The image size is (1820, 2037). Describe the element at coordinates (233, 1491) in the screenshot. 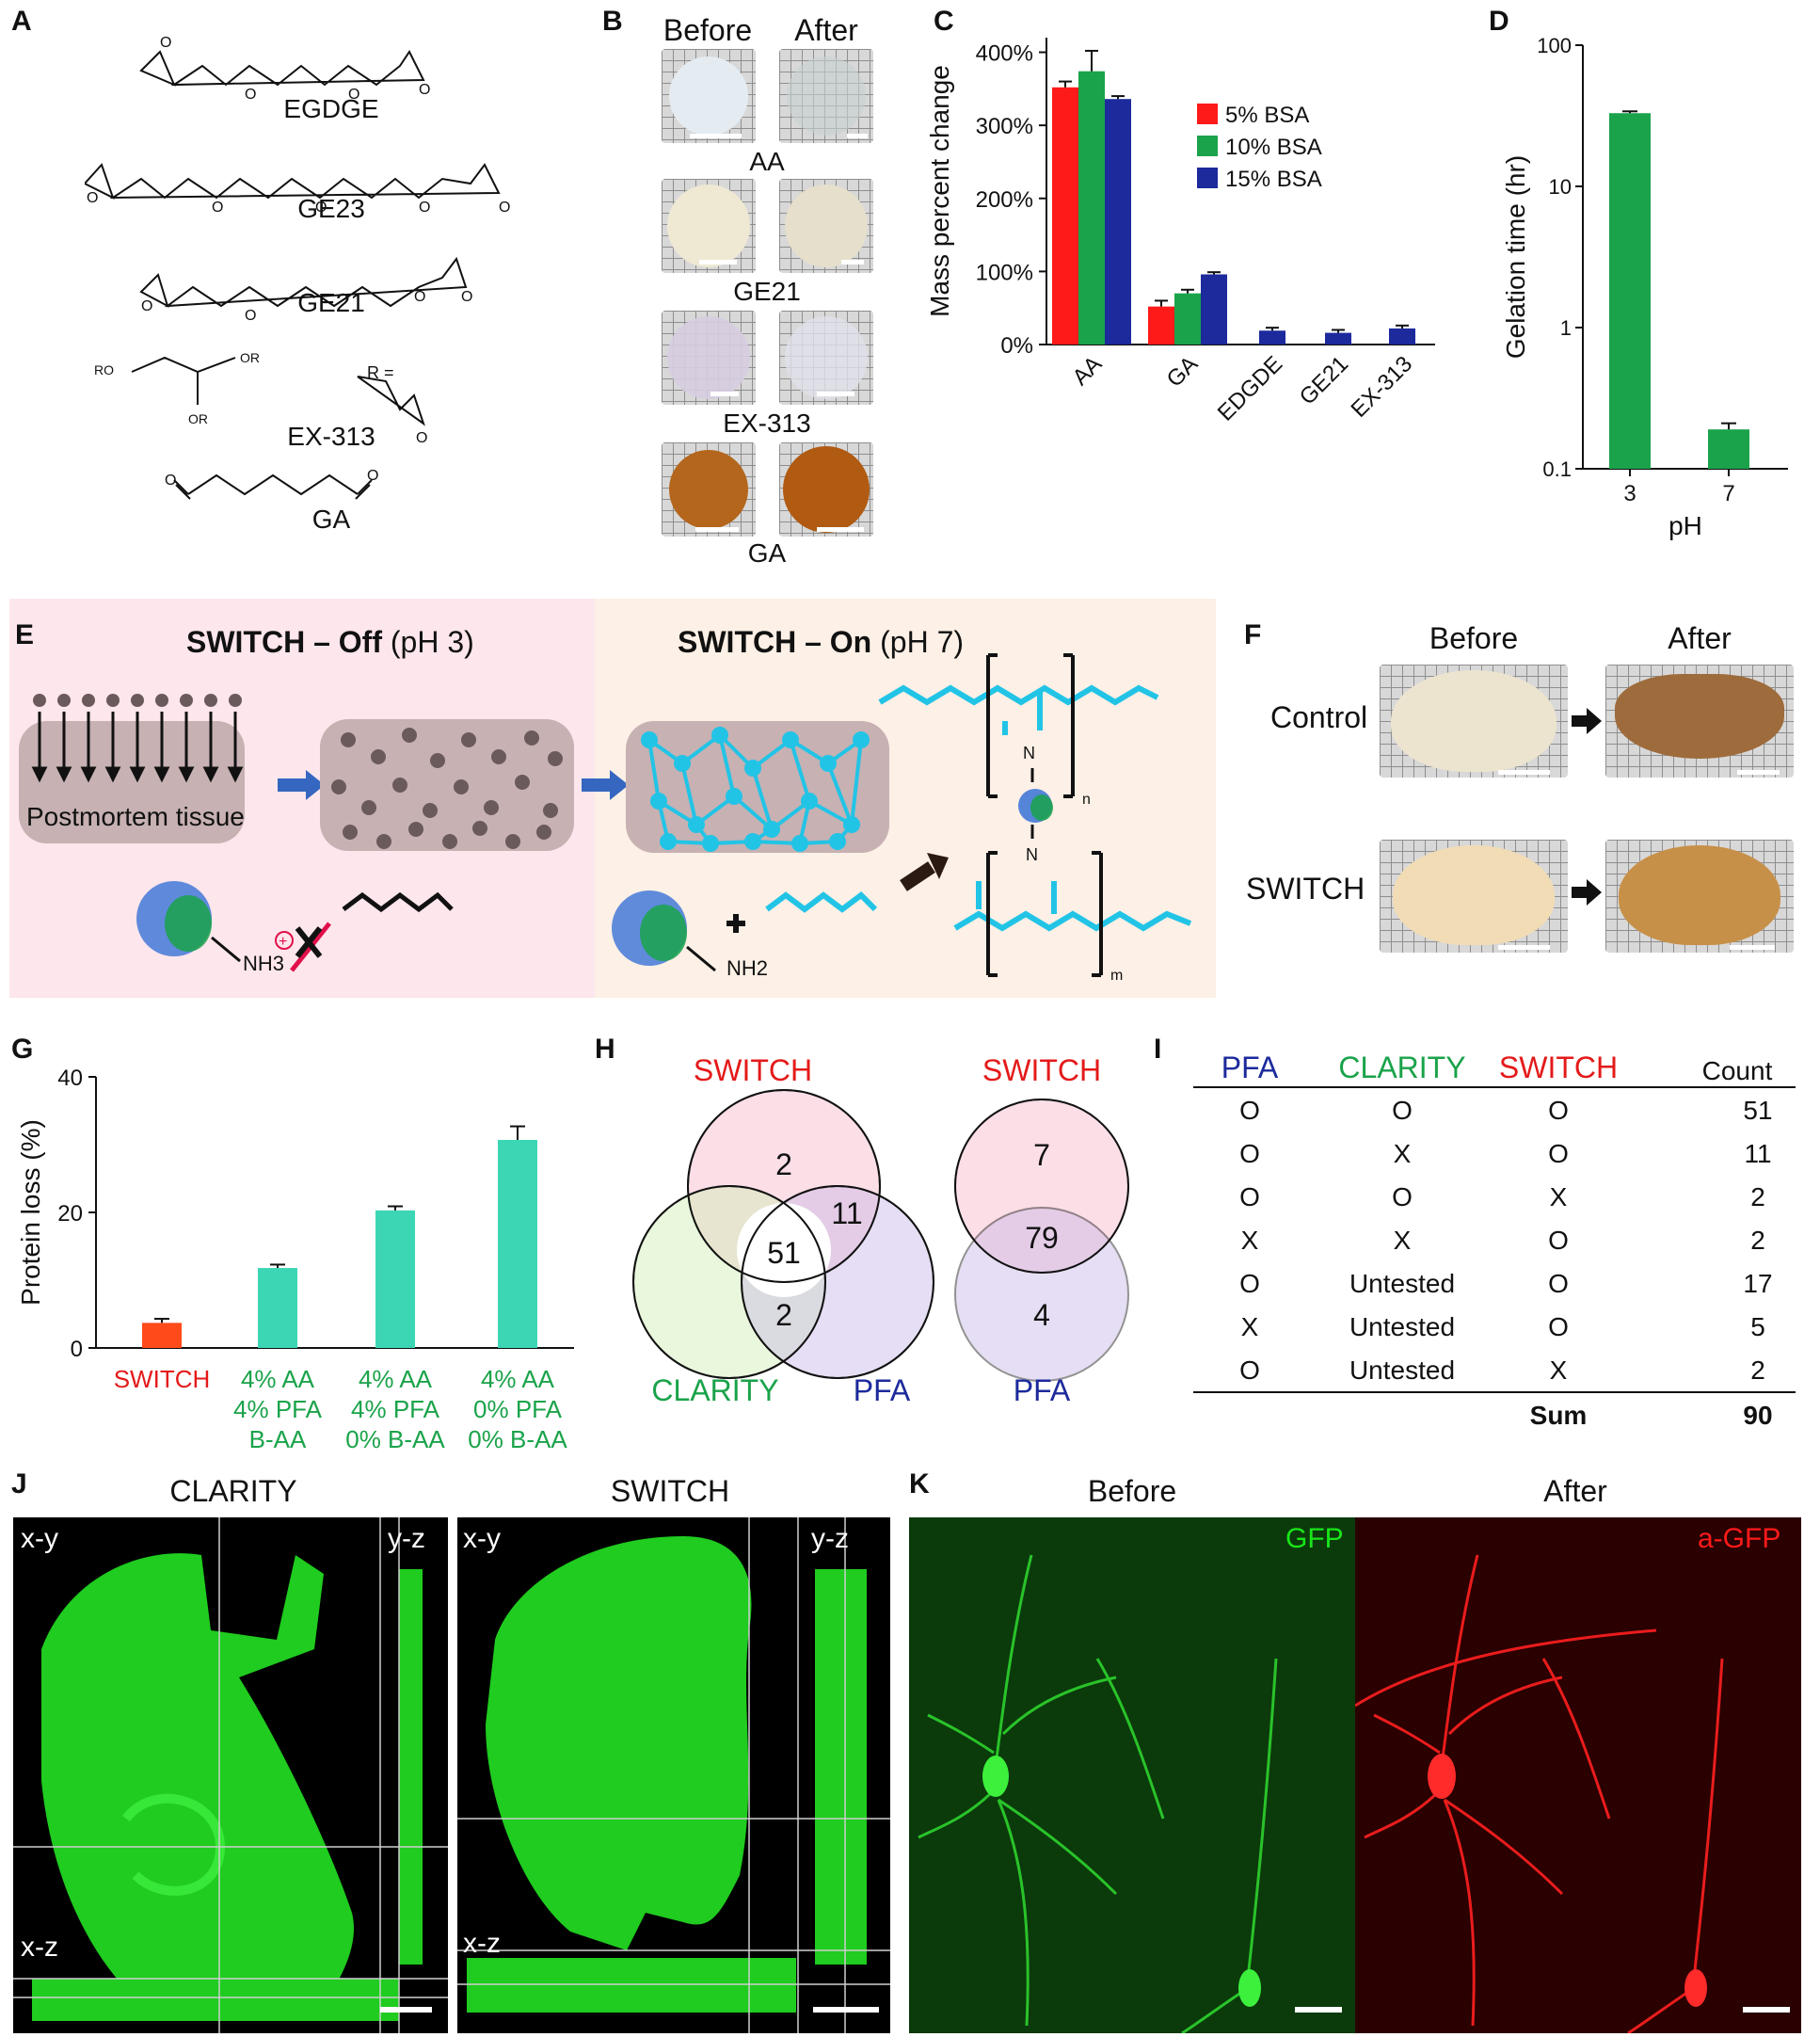

I see `j-title-clarity: CLARITY` at that location.